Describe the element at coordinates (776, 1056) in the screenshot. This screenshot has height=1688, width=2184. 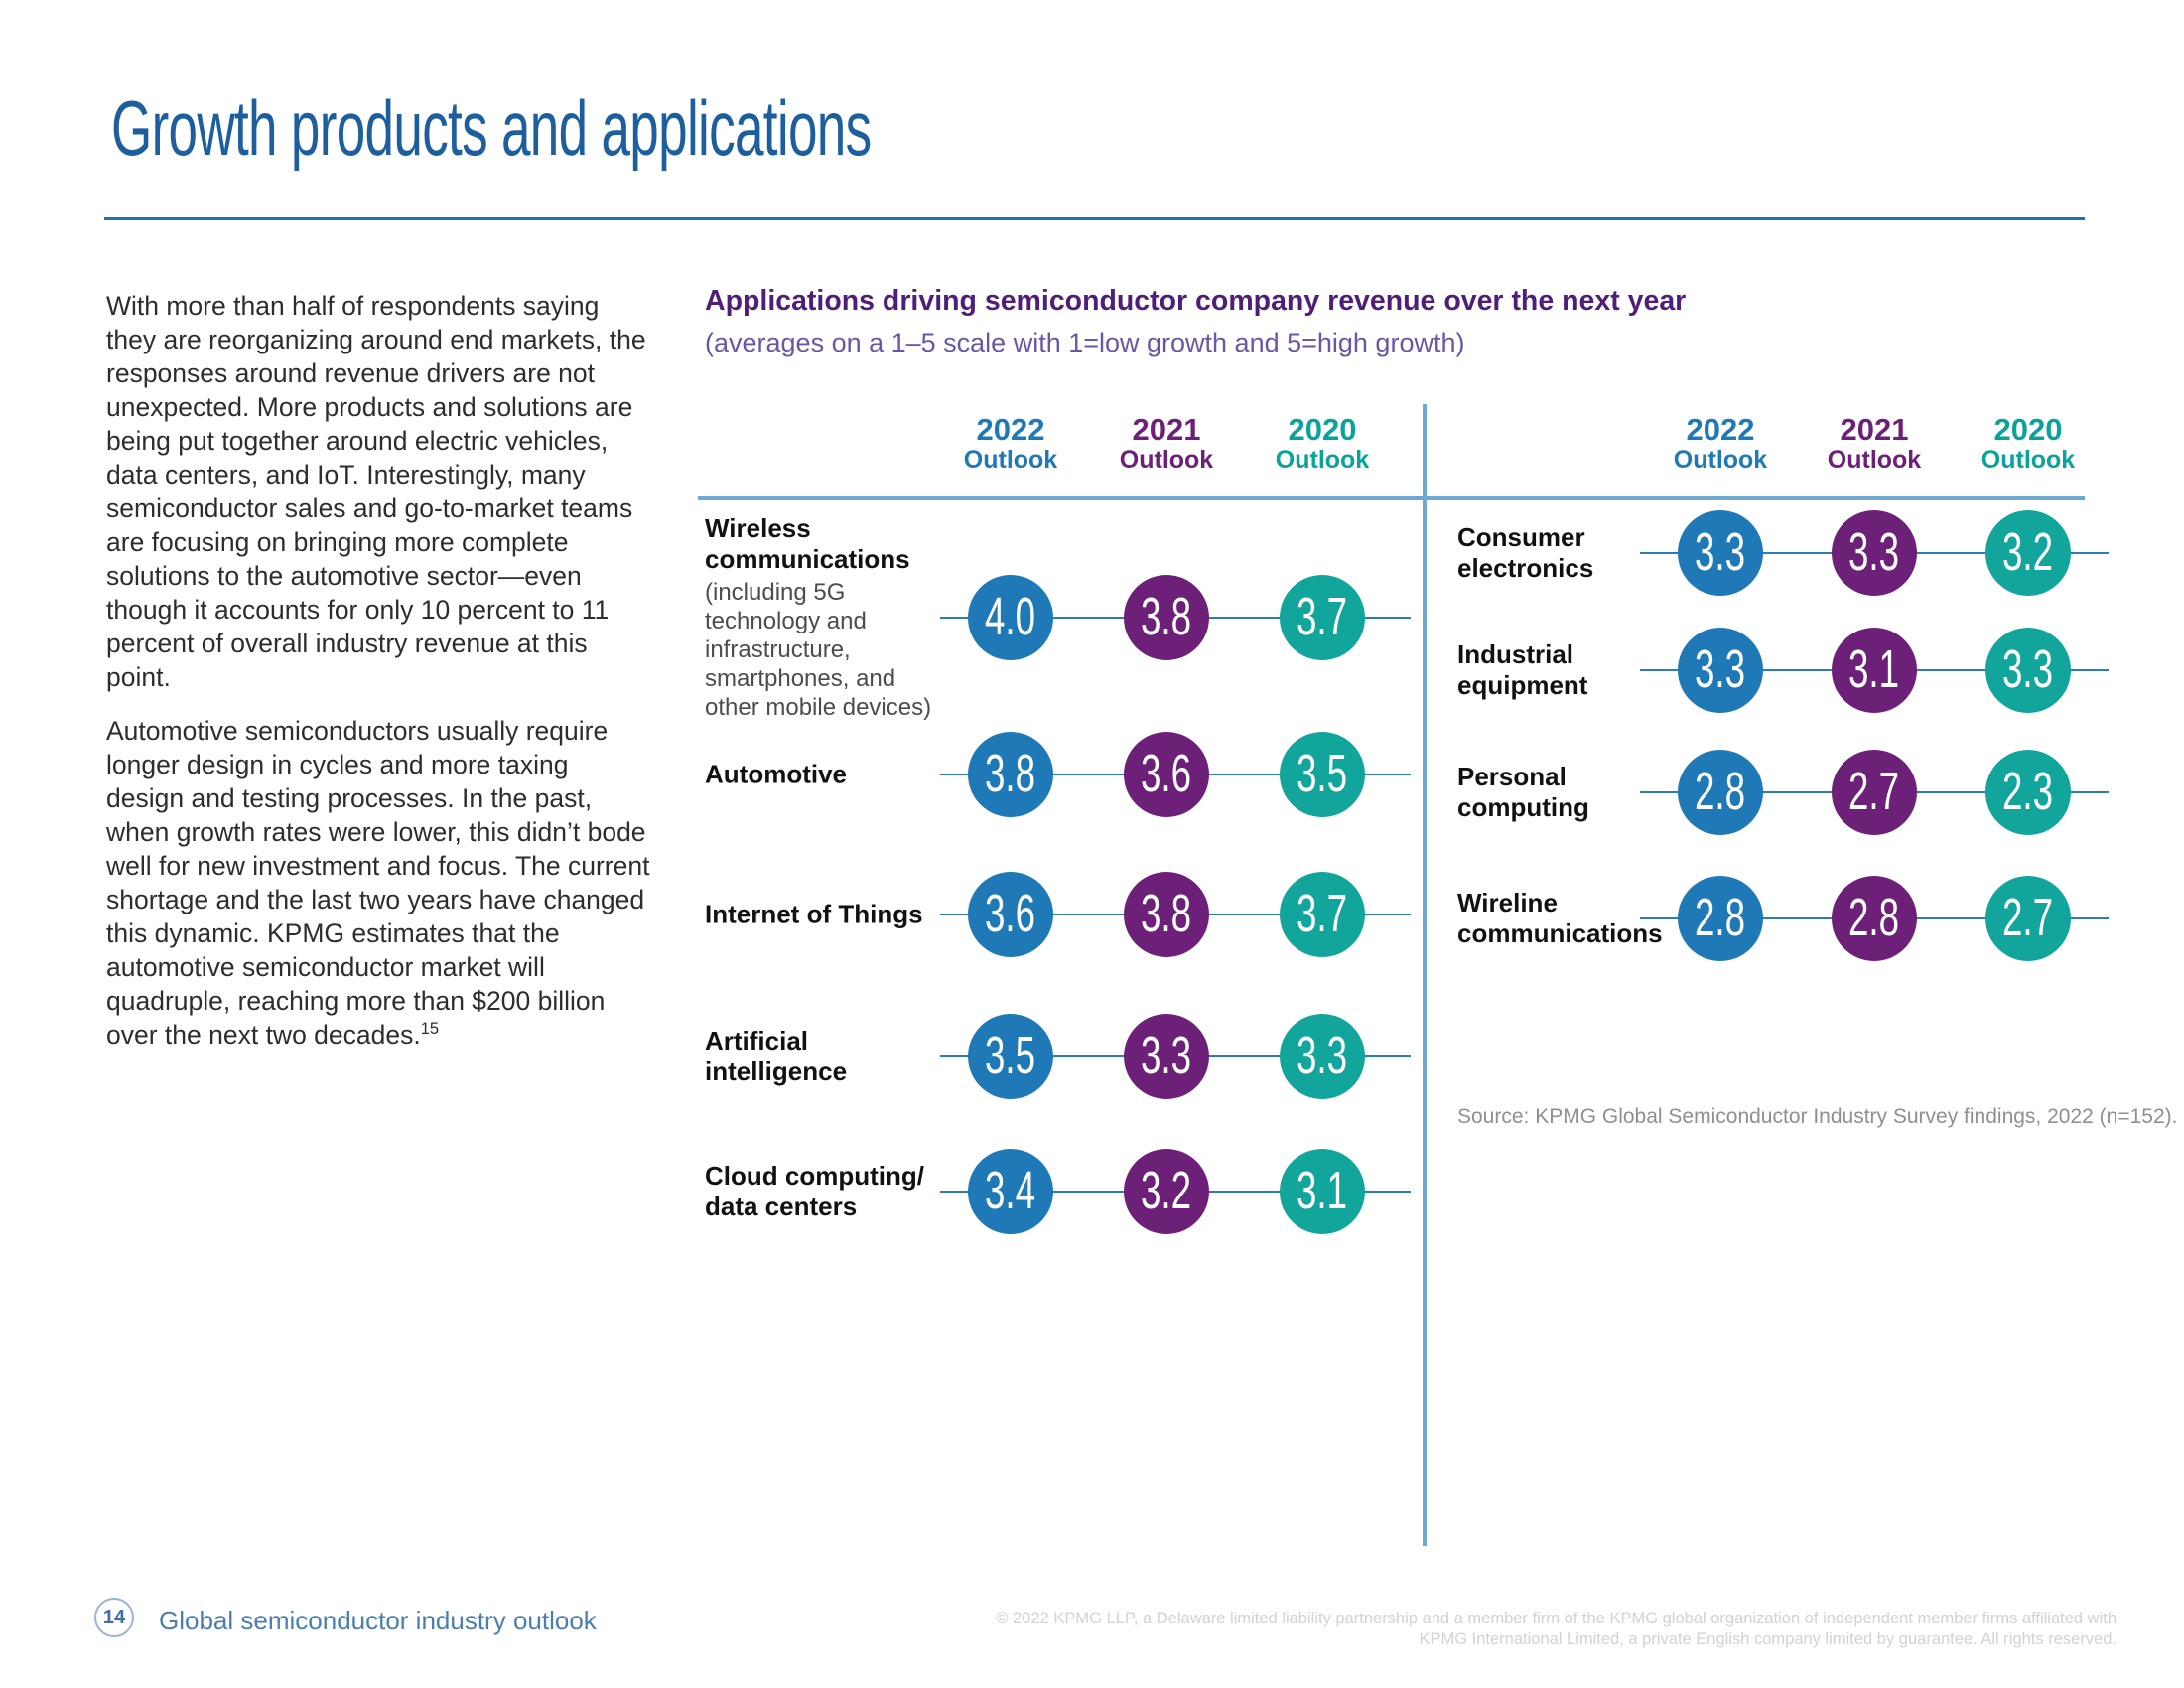
I see `category-label: Artificial intelligence` at that location.